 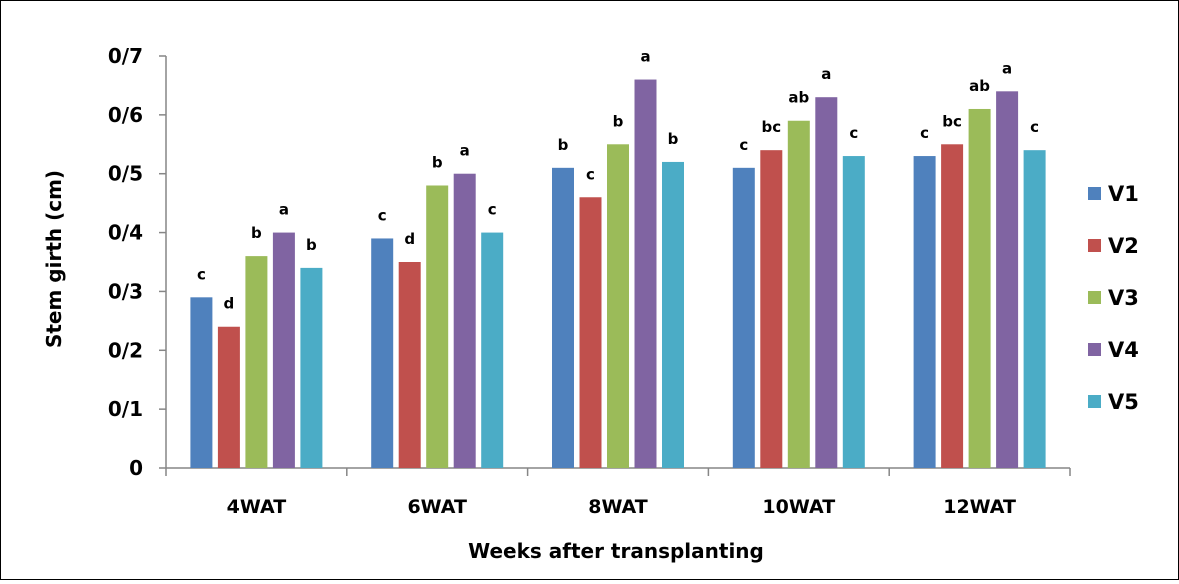 What do you see at coordinates (1123, 246) in the screenshot?
I see `legend-label: V2` at bounding box center [1123, 246].